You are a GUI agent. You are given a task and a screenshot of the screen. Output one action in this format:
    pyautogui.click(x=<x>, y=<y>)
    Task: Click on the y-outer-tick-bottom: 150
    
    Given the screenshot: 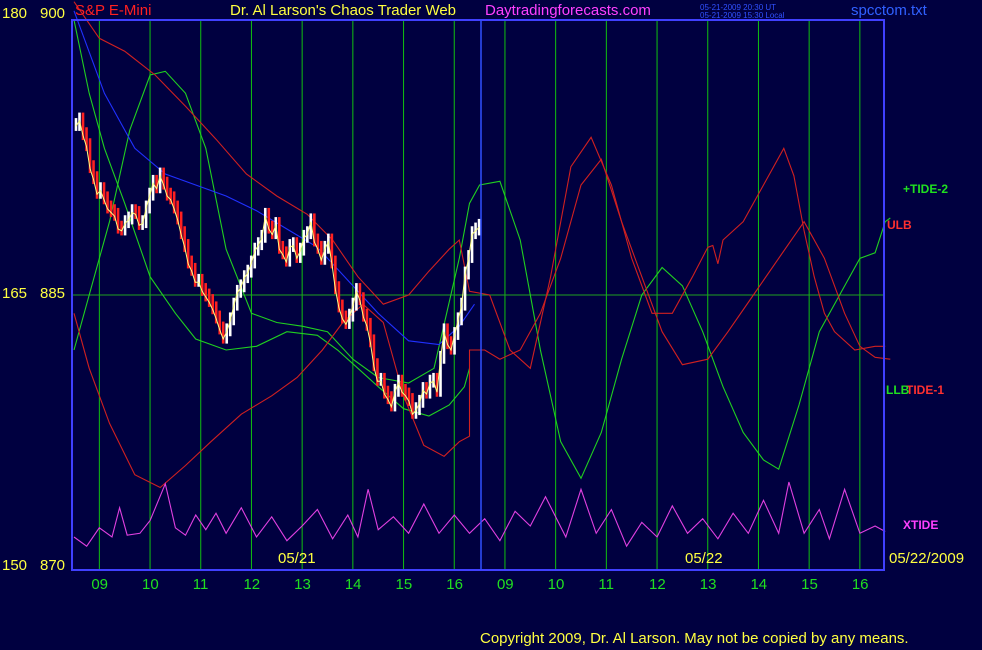 What is the action you would take?
    pyautogui.click(x=14, y=565)
    